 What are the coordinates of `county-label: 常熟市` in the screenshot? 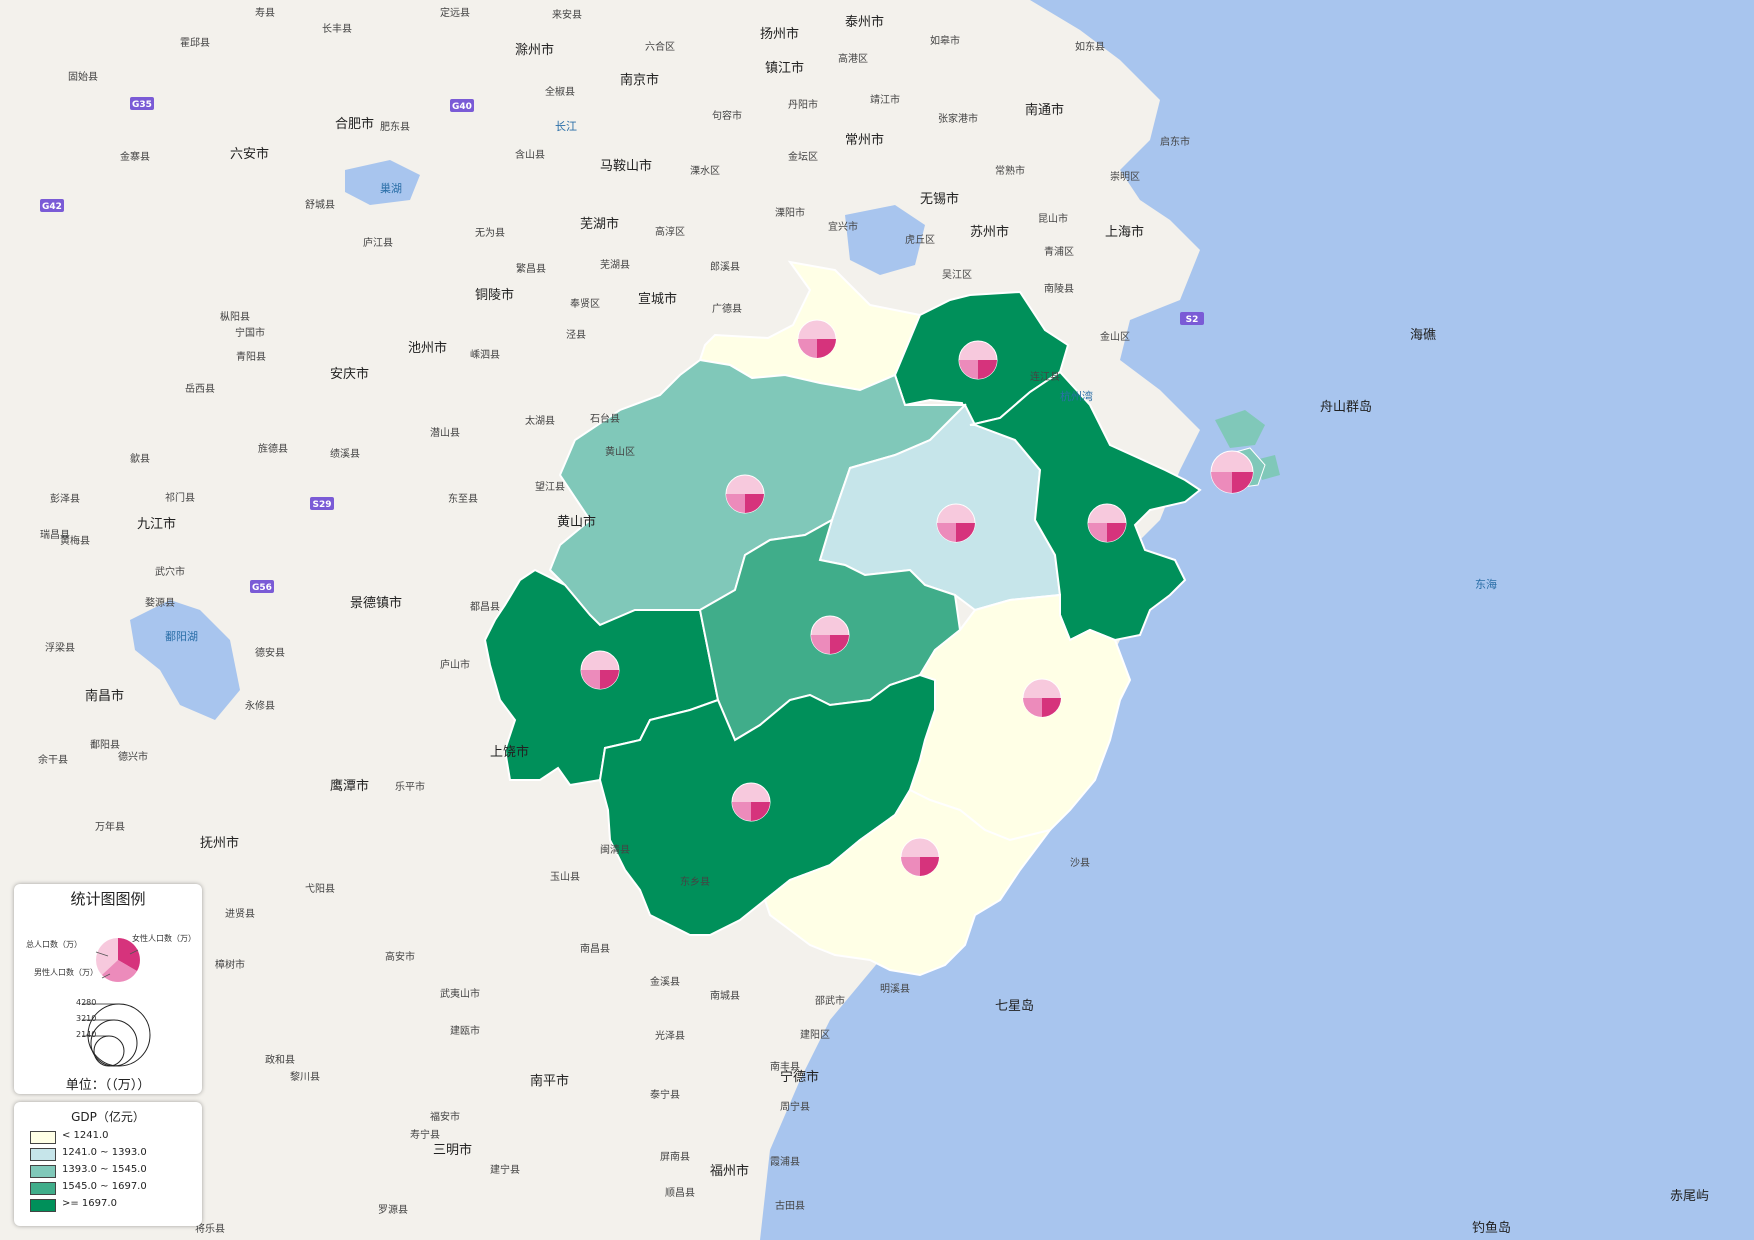 It's located at (1010, 170).